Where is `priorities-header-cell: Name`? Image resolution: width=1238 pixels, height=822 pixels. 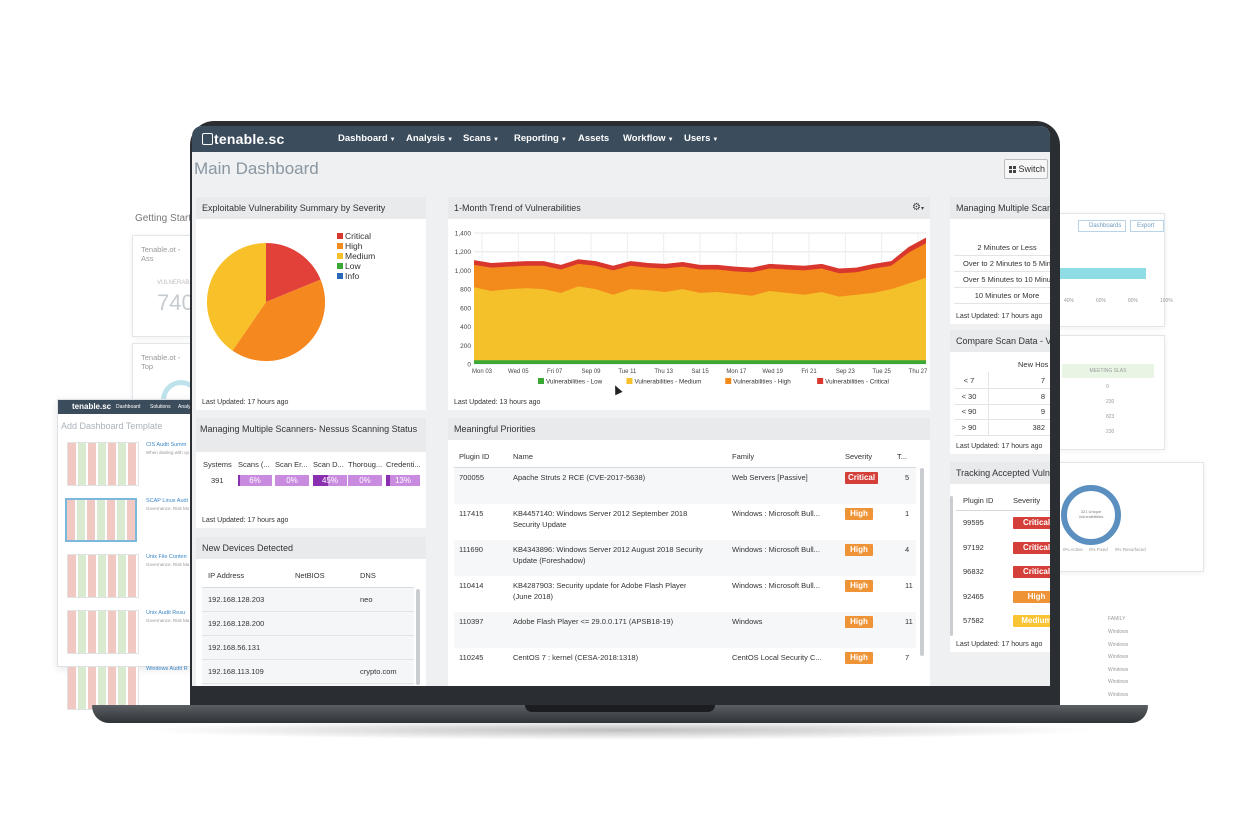
priorities-header-cell: Name is located at coordinates (523, 456).